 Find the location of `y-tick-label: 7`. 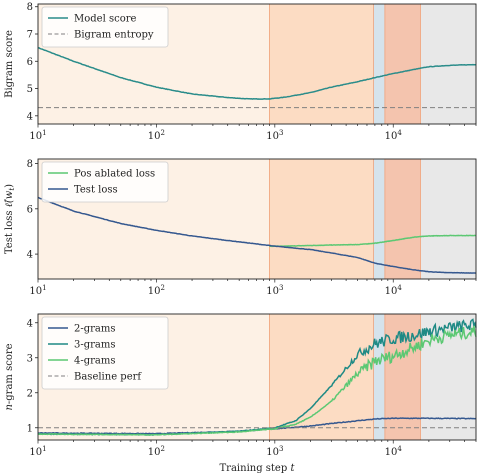

y-tick-label: 7 is located at coordinates (30, 35).